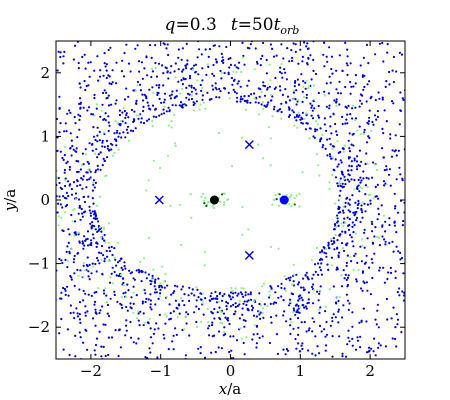 The height and width of the screenshot is (400, 450). What do you see at coordinates (278, 205) in the screenshot?
I see `star-cluster-particle` at bounding box center [278, 205].